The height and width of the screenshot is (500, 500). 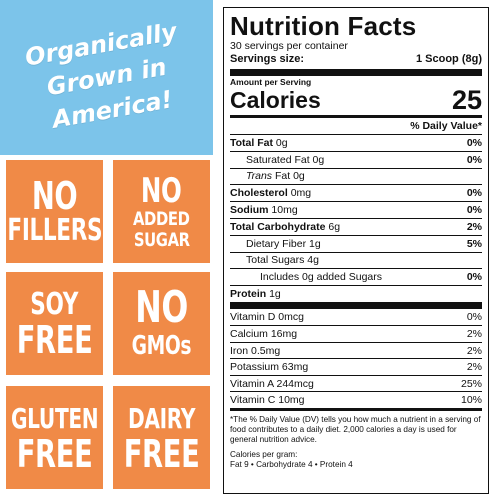 I want to click on nutrient-amount: 10mg, so click(x=284, y=210).